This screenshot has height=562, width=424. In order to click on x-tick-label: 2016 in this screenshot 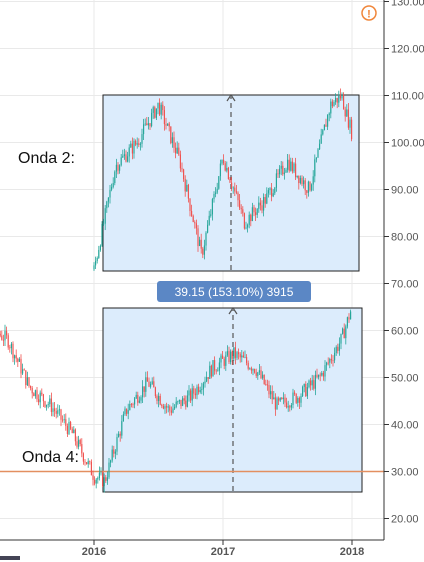, I will do `click(94, 552)`.